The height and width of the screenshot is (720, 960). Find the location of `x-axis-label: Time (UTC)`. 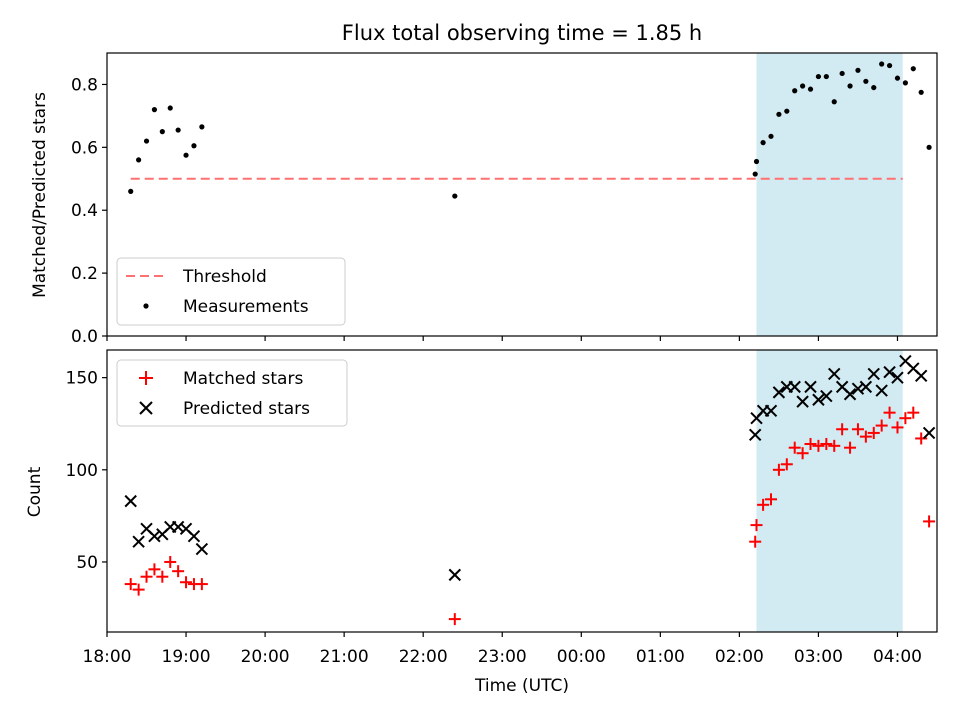

x-axis-label: Time (UTC) is located at coordinates (521, 686).